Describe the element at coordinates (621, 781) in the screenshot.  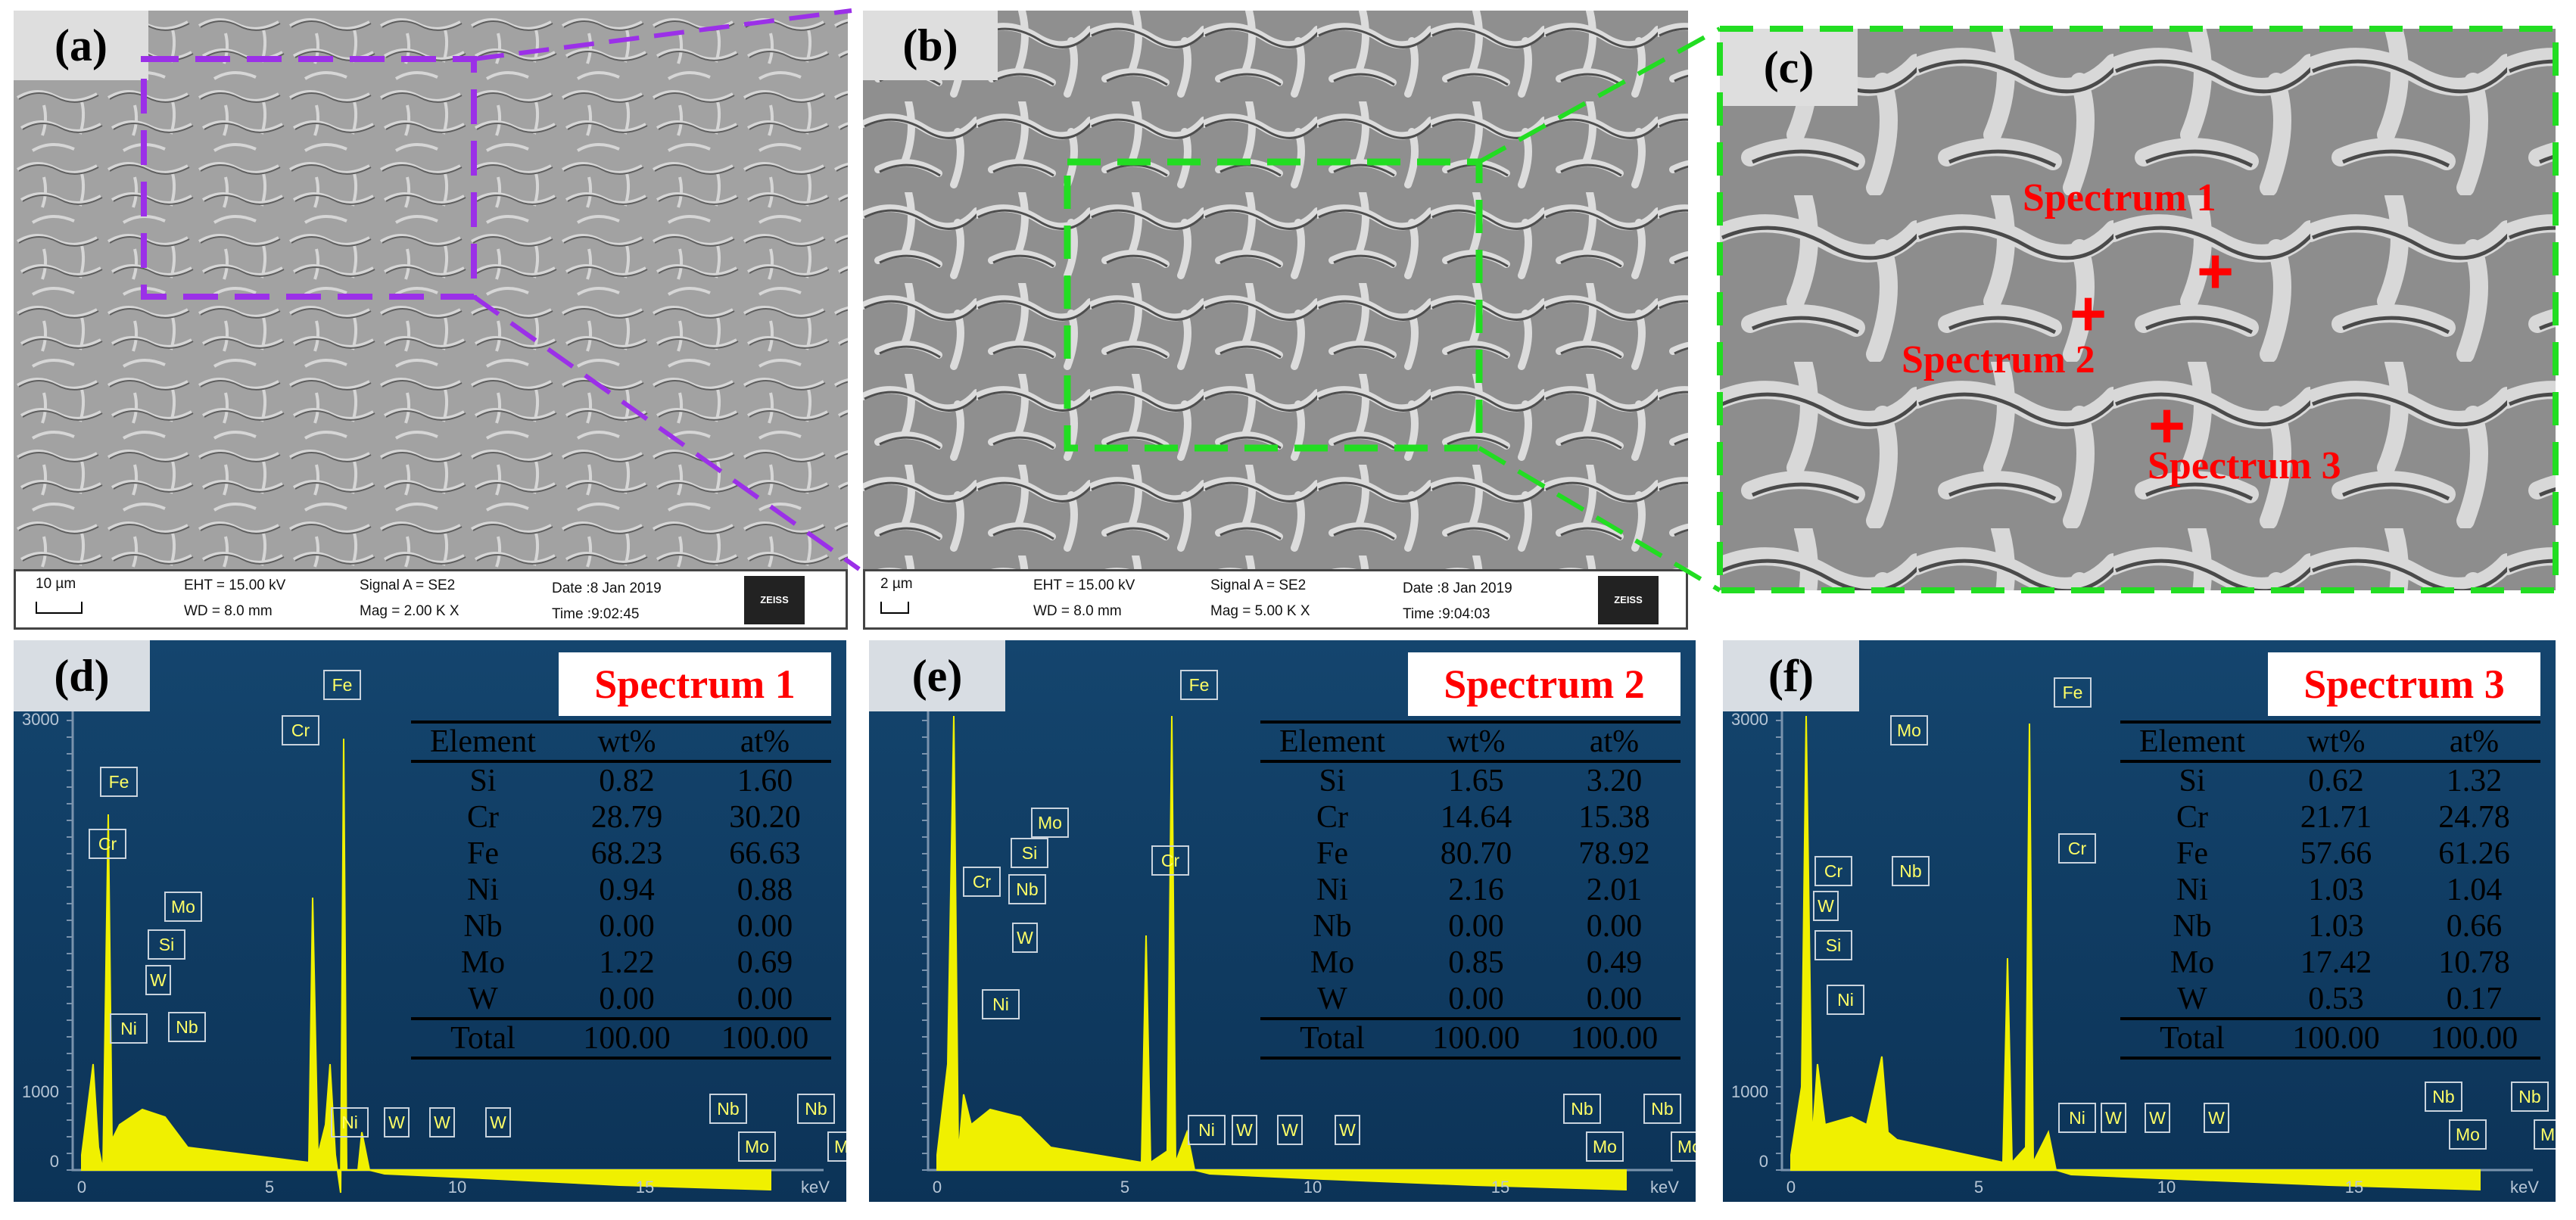
I see `table-row: Si 0.82 1.60` at that location.